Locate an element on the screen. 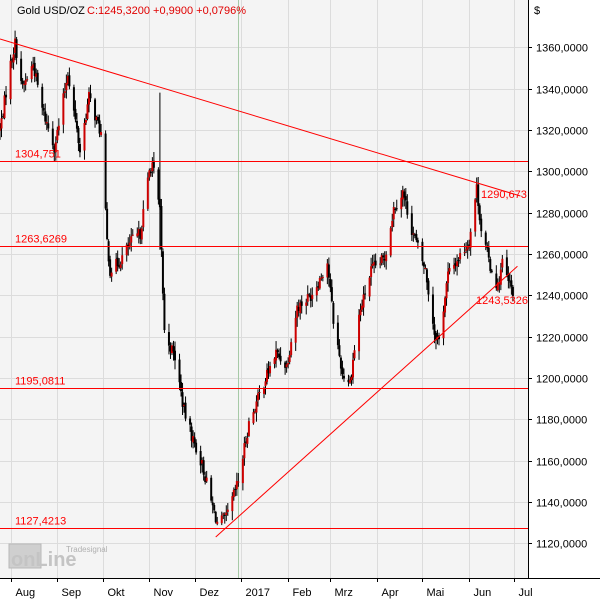 The height and width of the screenshot is (600, 600). horizontal-level-label: 1127,4213 is located at coordinates (40, 522).